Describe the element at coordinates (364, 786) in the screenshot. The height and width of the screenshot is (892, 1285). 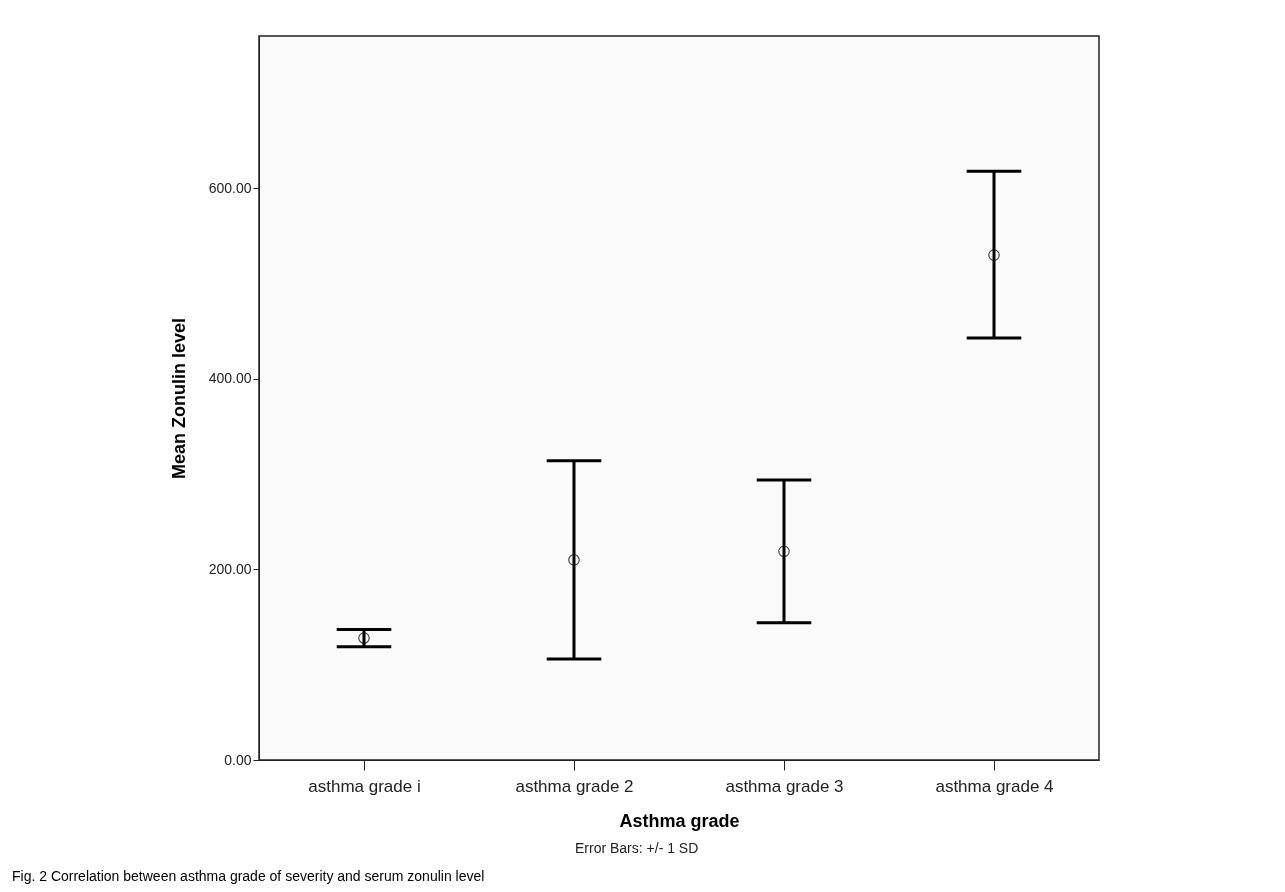
I see `x-tick-label: asthma grade i` at that location.